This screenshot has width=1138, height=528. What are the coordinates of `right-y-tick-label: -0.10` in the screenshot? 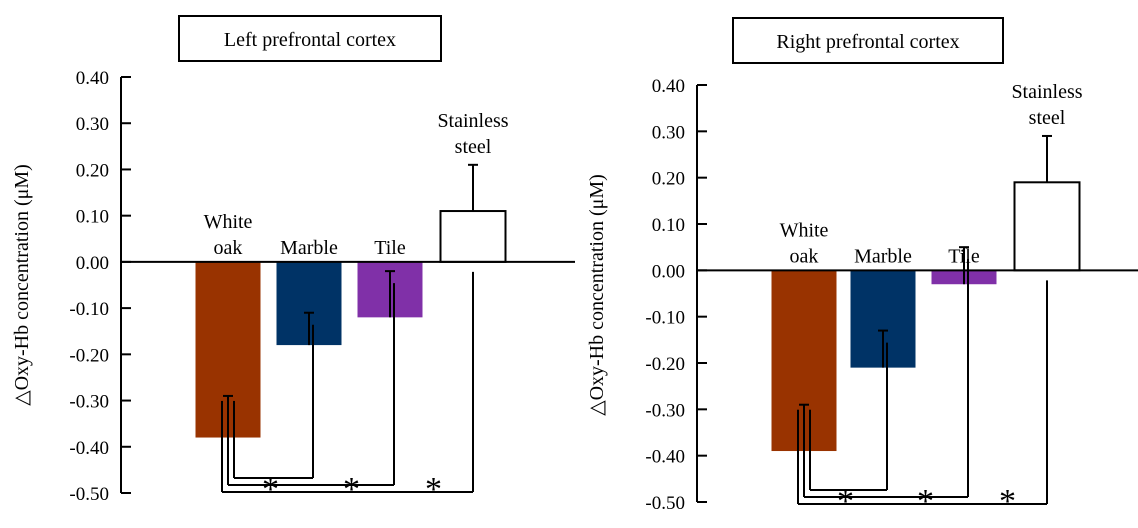 It's located at (665, 318).